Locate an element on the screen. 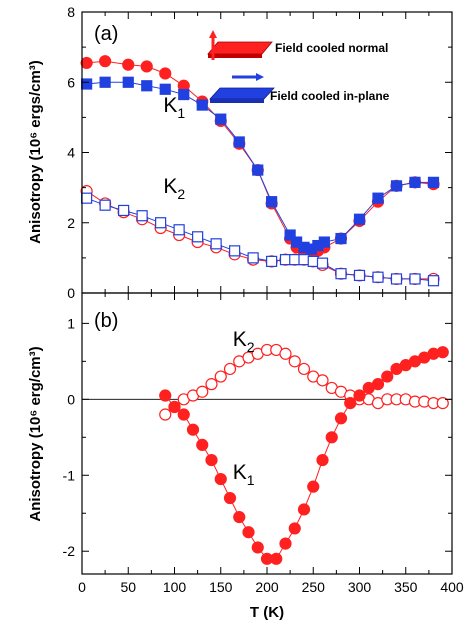 The width and height of the screenshot is (468, 629). y-tick-label: 1 is located at coordinates (71, 323).